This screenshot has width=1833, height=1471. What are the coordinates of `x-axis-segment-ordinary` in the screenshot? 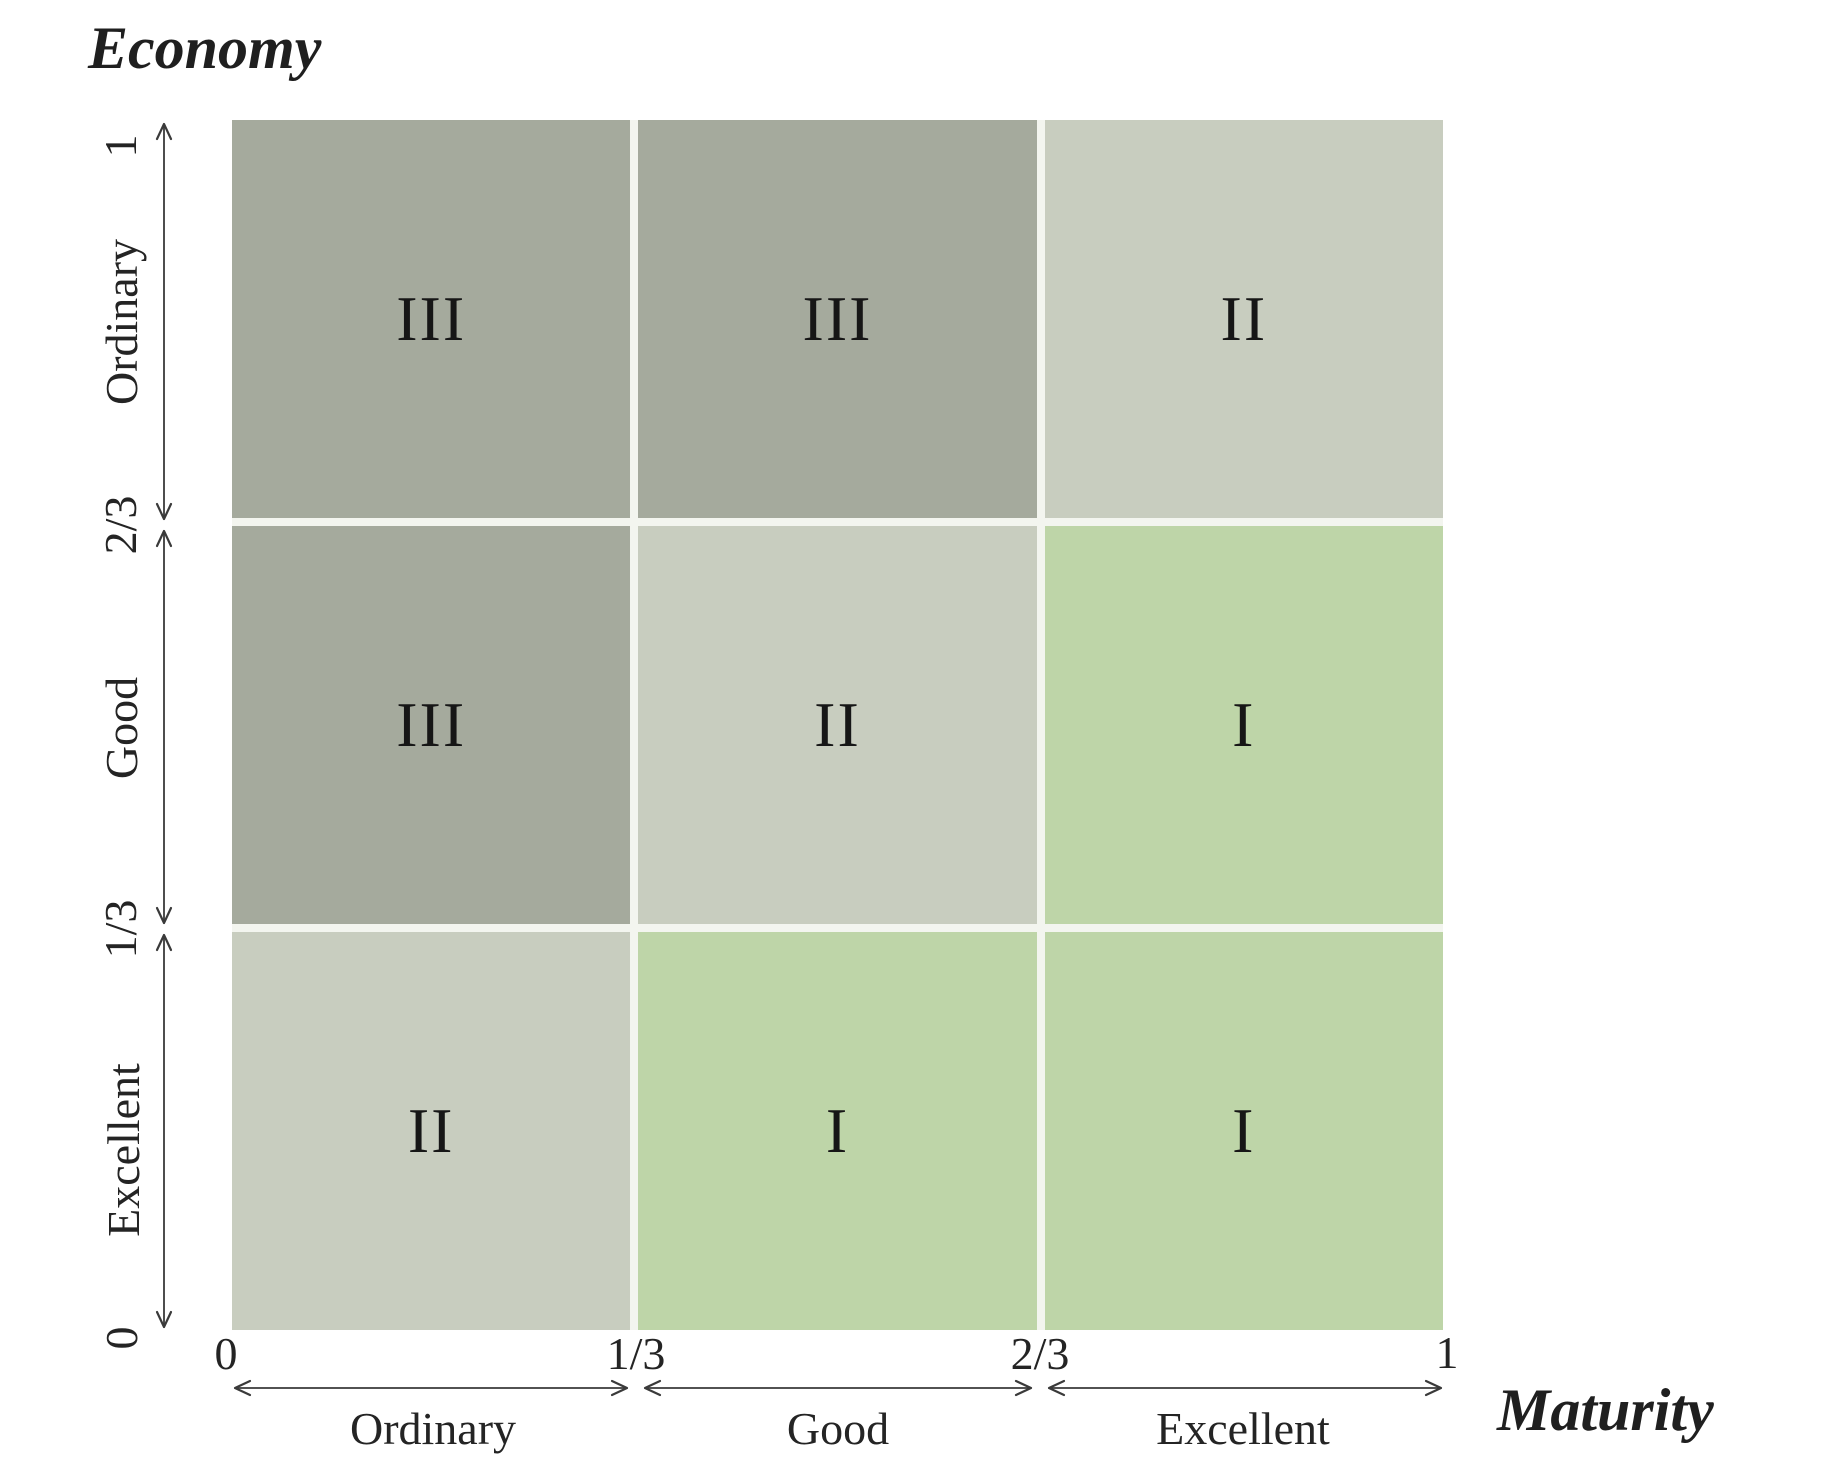 It's located at (431, 1388).